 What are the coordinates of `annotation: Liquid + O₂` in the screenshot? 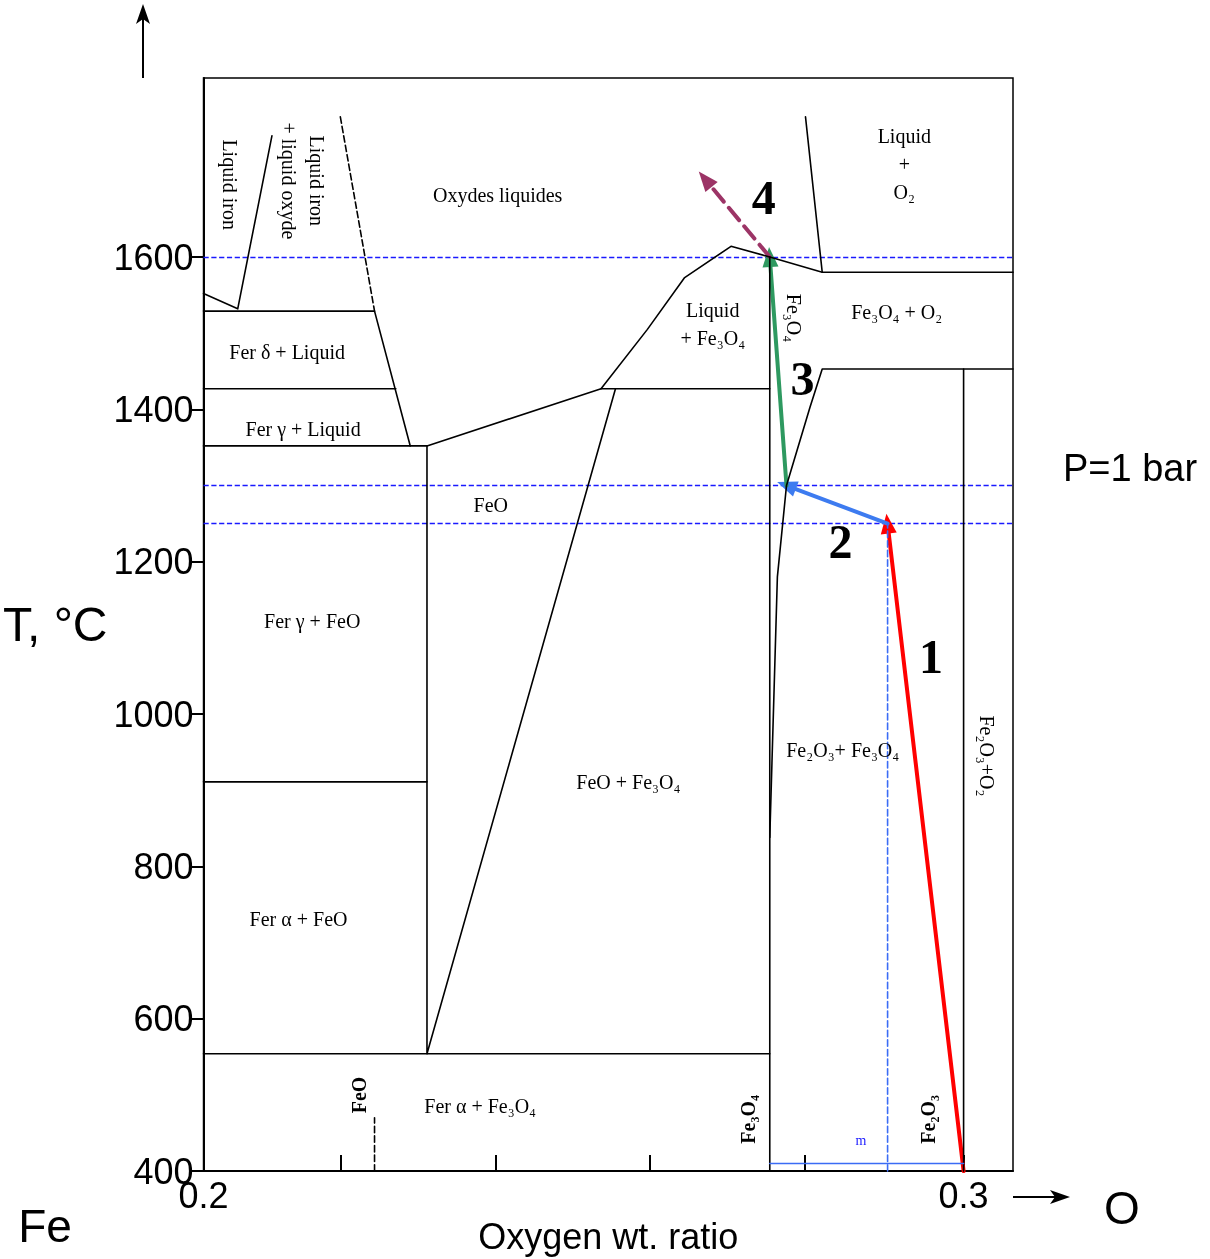 It's located at (904, 164).